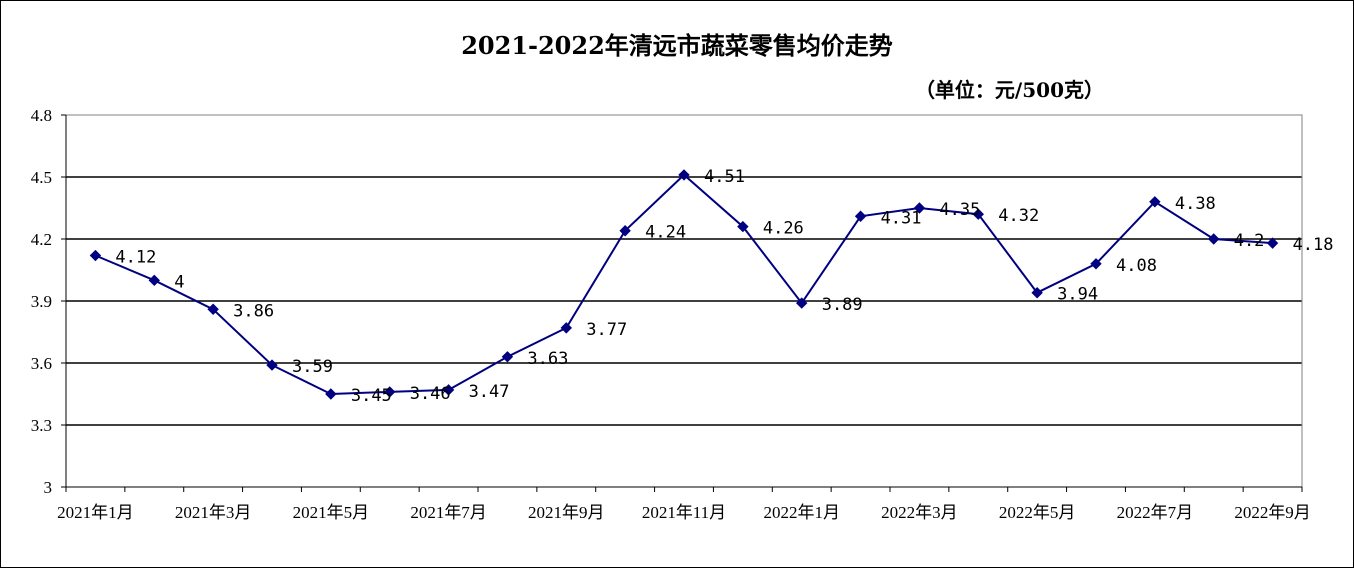  What do you see at coordinates (253, 311) in the screenshot?
I see `data-point-label: 3.86` at bounding box center [253, 311].